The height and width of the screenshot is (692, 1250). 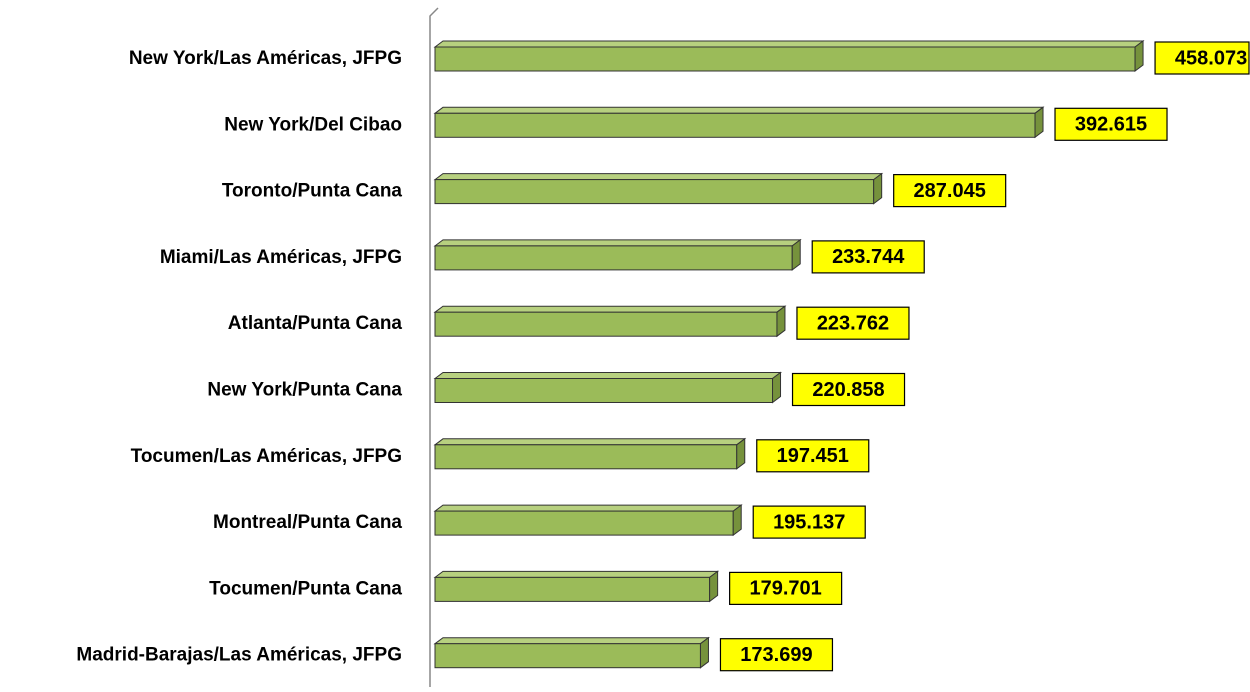 I want to click on axis-wall, so click(x=434, y=347).